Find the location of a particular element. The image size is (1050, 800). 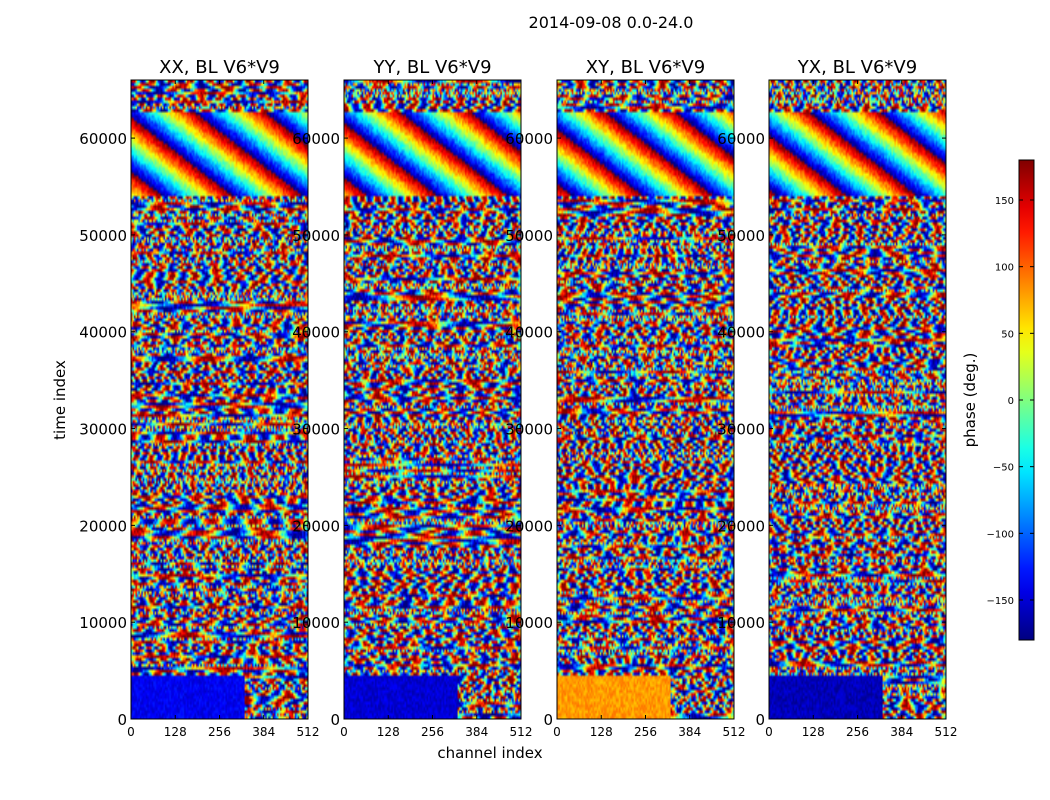

panel-title: XX, BL V6*V9 is located at coordinates (219, 67).